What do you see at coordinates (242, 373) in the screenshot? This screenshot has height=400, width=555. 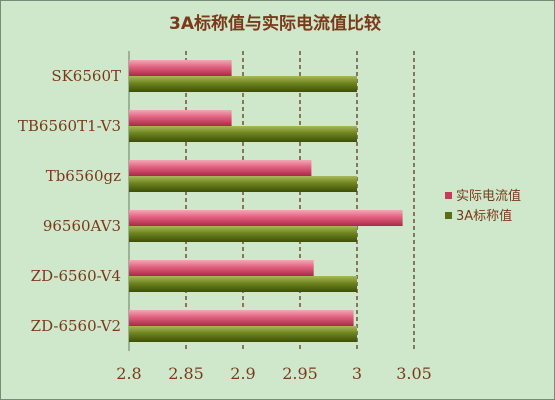 I see `x-tick-label: 2.9` at bounding box center [242, 373].